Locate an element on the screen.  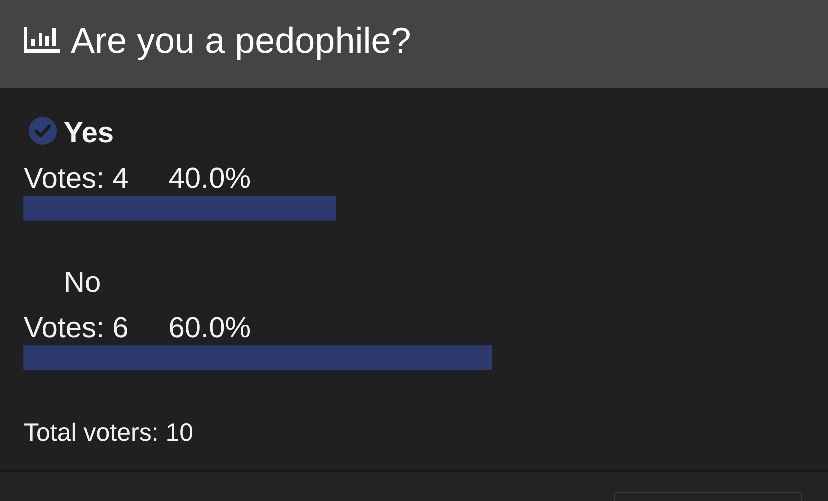
chart-title: Are you a pedophile? is located at coordinates (241, 40).